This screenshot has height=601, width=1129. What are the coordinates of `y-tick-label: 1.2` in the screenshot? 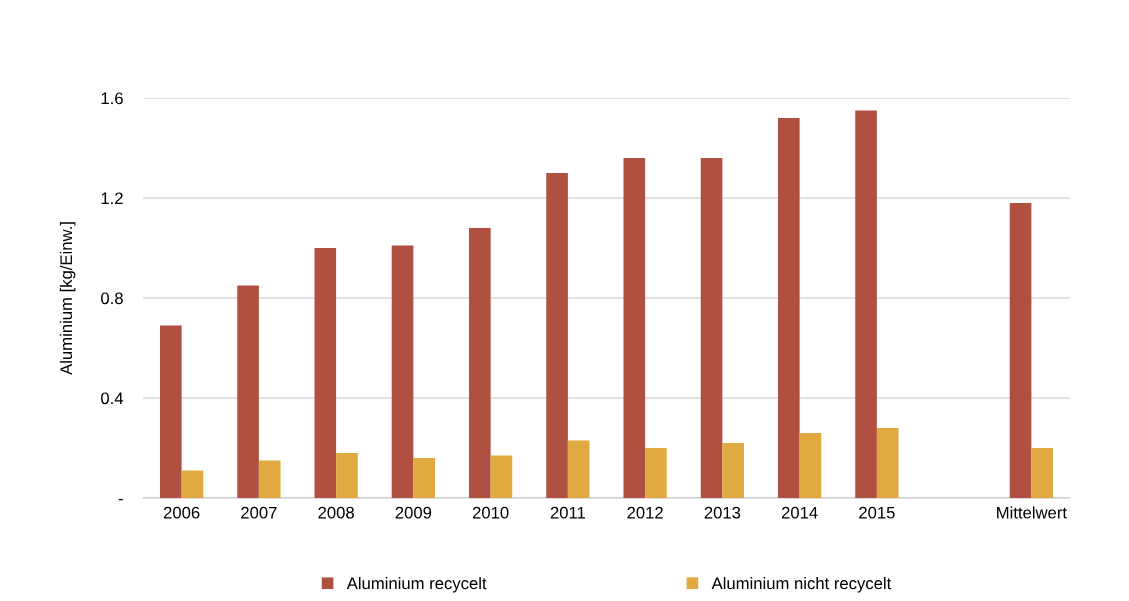 It's located at (112, 198).